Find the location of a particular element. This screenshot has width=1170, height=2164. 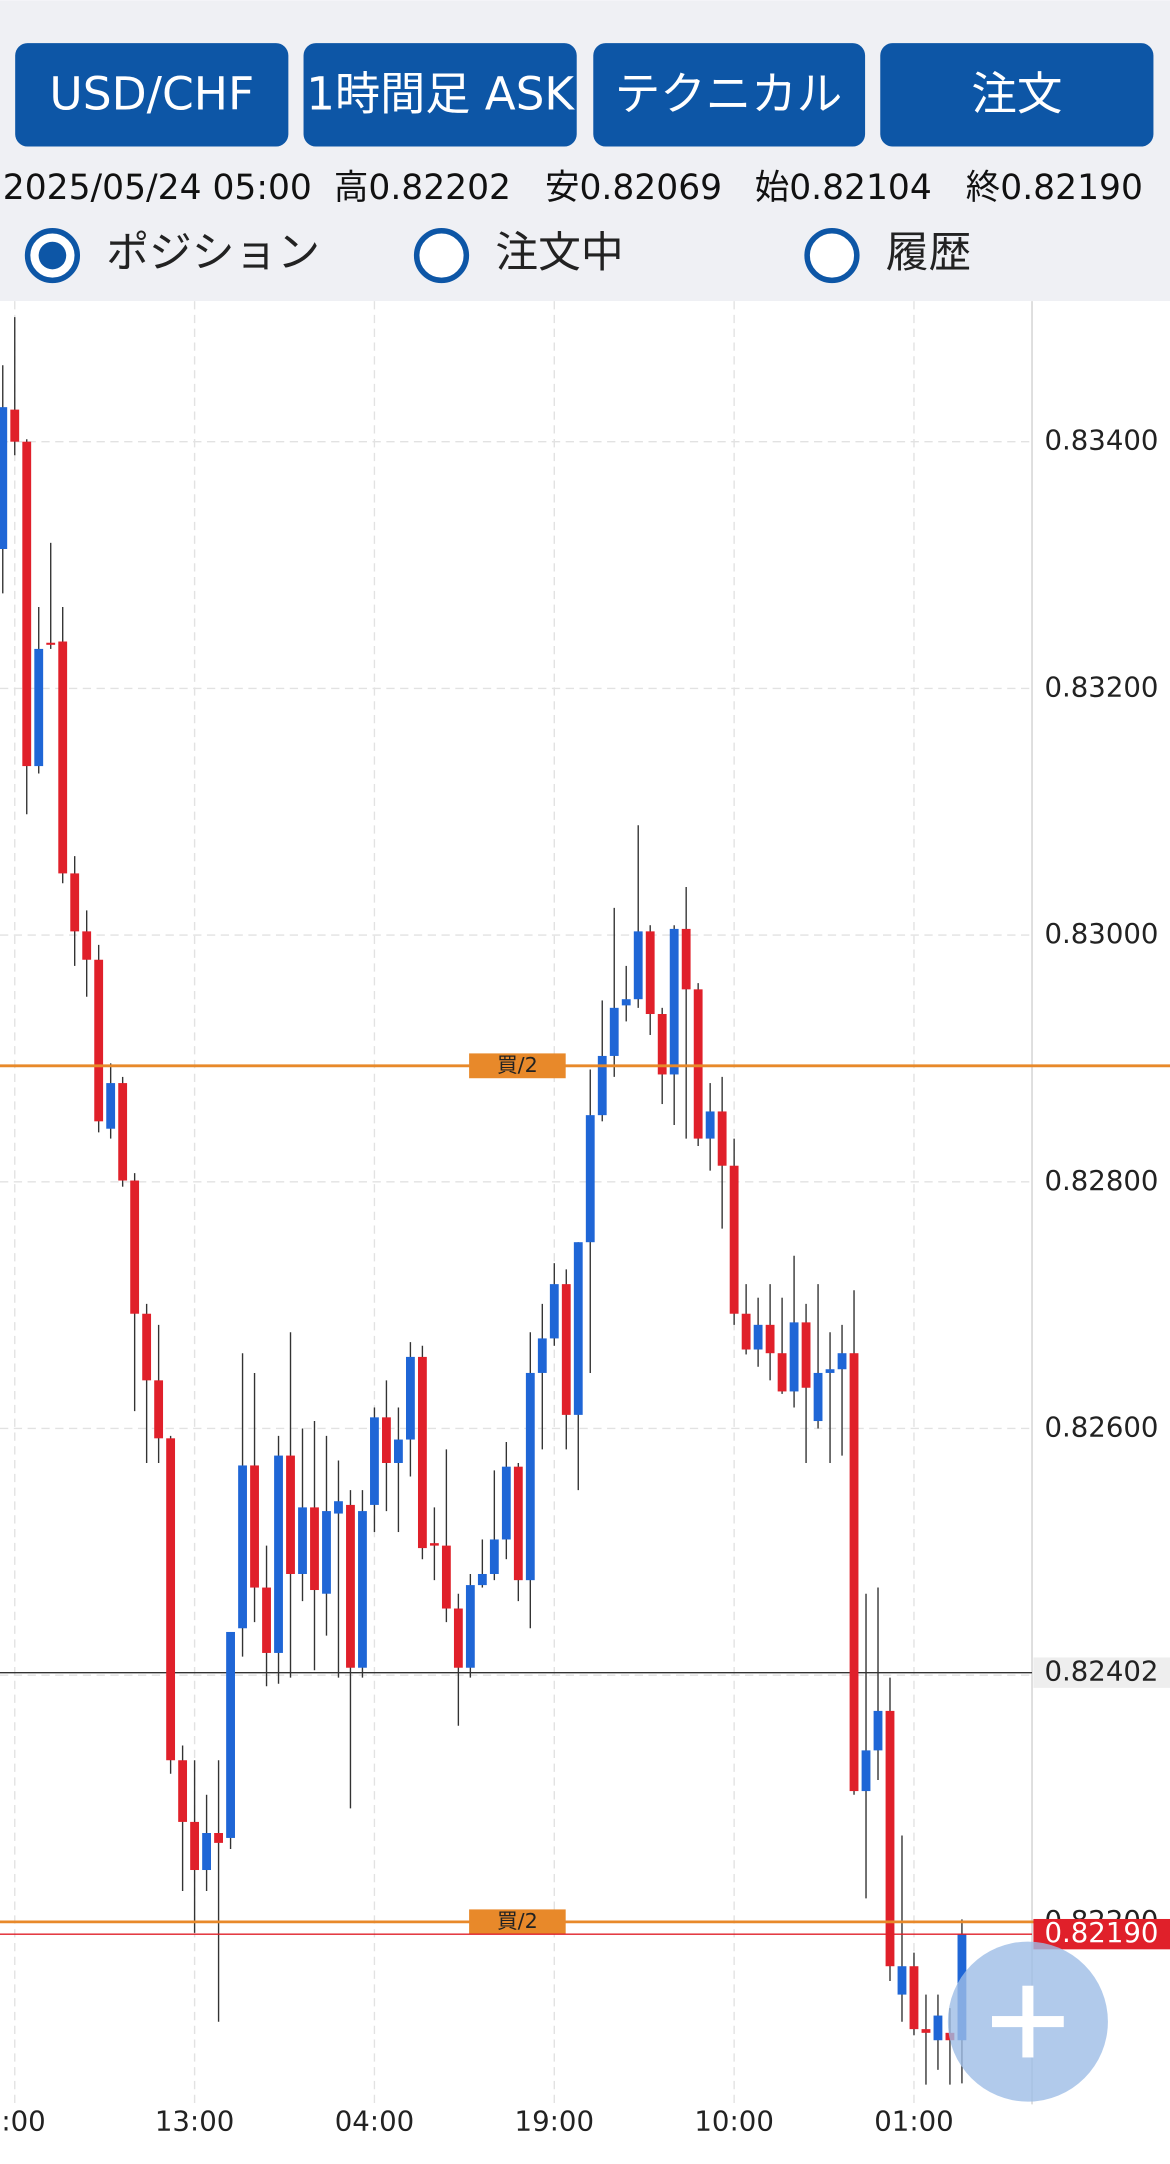

symbol-button: USD/CHF is located at coordinates (152, 95).